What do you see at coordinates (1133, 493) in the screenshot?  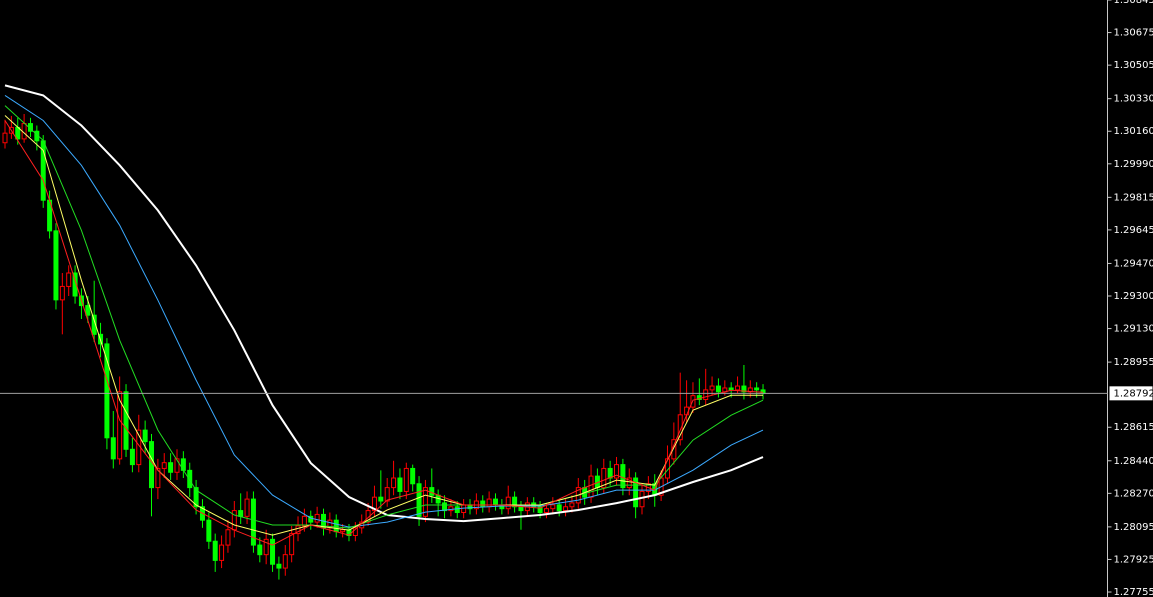 I see `y-tick-label: 1.28270` at bounding box center [1133, 493].